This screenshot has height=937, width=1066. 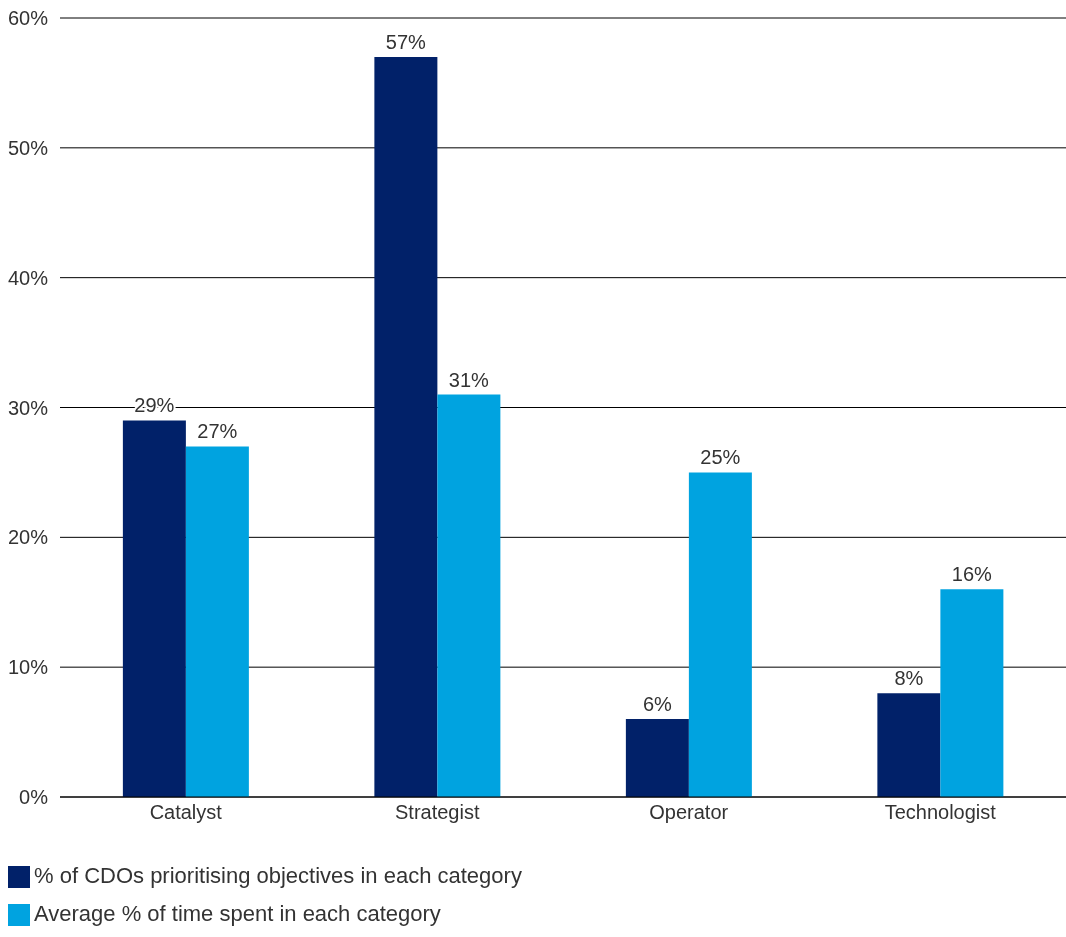 I want to click on legend-label: Average % of time spent in each category, so click(x=237, y=913).